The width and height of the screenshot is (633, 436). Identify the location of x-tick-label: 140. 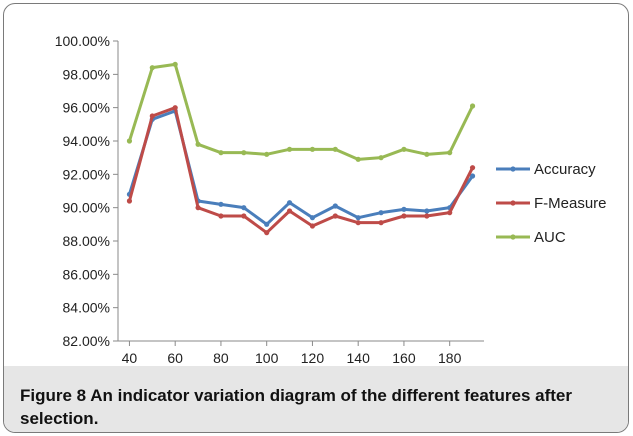
(359, 358).